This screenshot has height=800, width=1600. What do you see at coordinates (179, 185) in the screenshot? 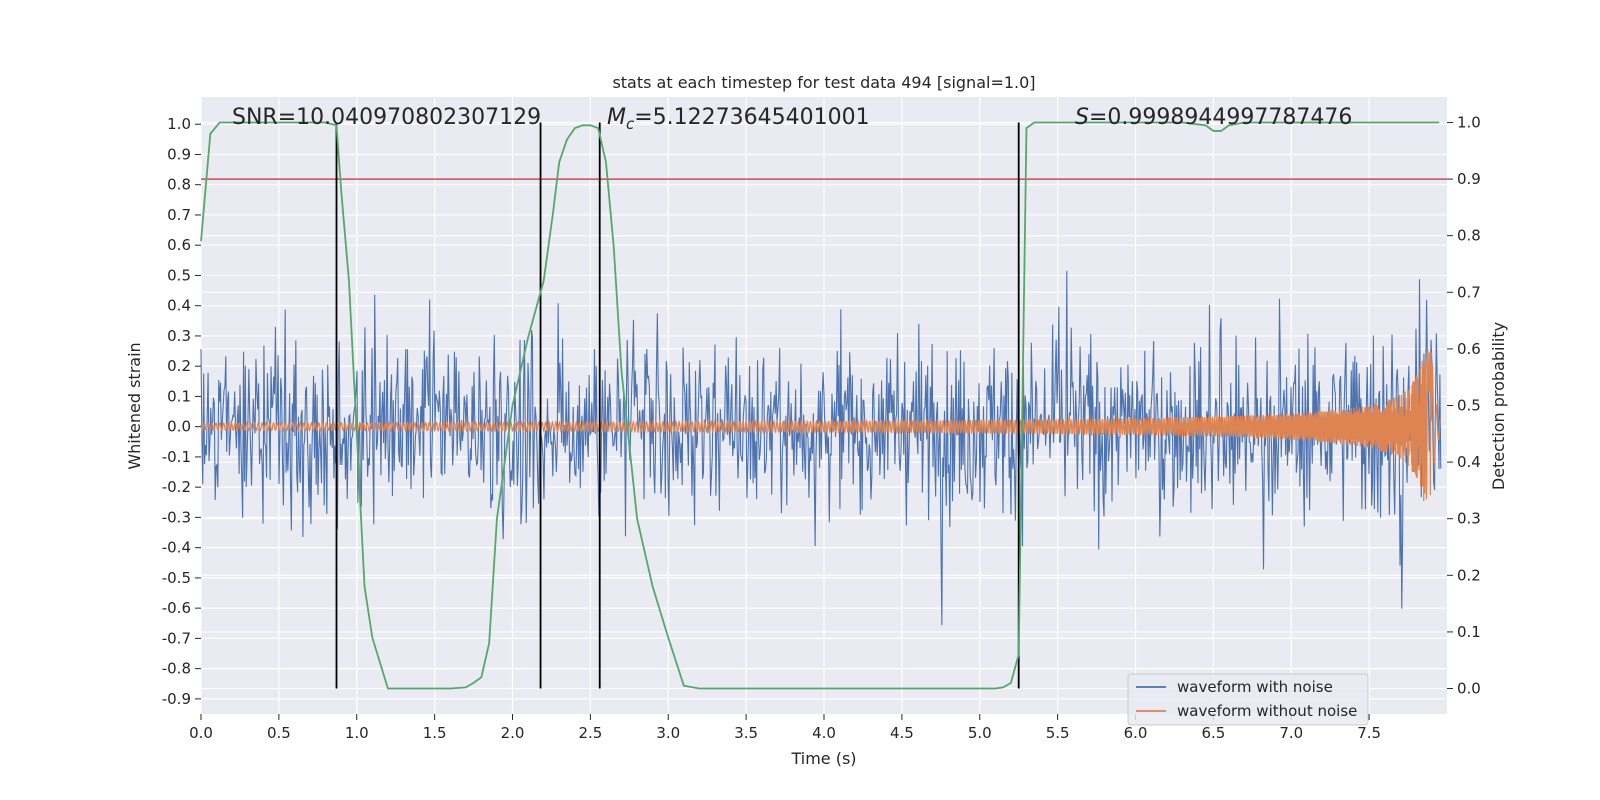
I see `y-tick-label: 0.8` at bounding box center [179, 185].